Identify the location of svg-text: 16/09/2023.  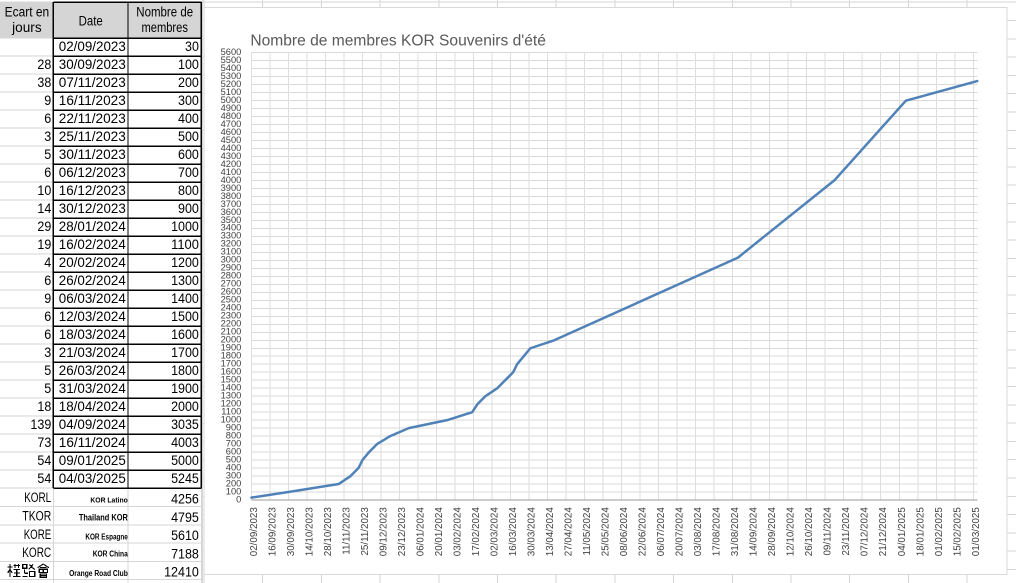
(272, 532).